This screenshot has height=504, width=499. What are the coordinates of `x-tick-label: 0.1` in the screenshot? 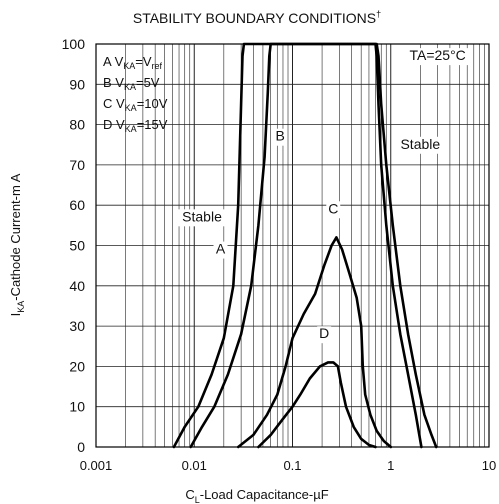 It's located at (292, 465).